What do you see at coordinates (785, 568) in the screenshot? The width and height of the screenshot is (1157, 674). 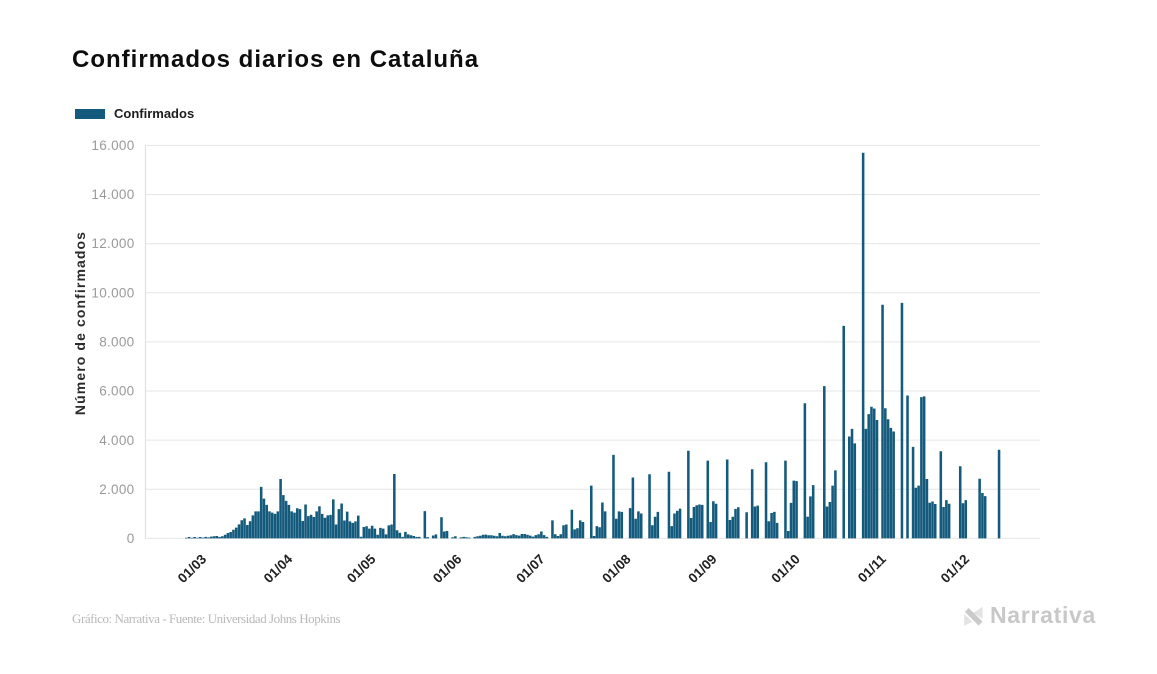 I see `svg-text: 01/10` at bounding box center [785, 568].